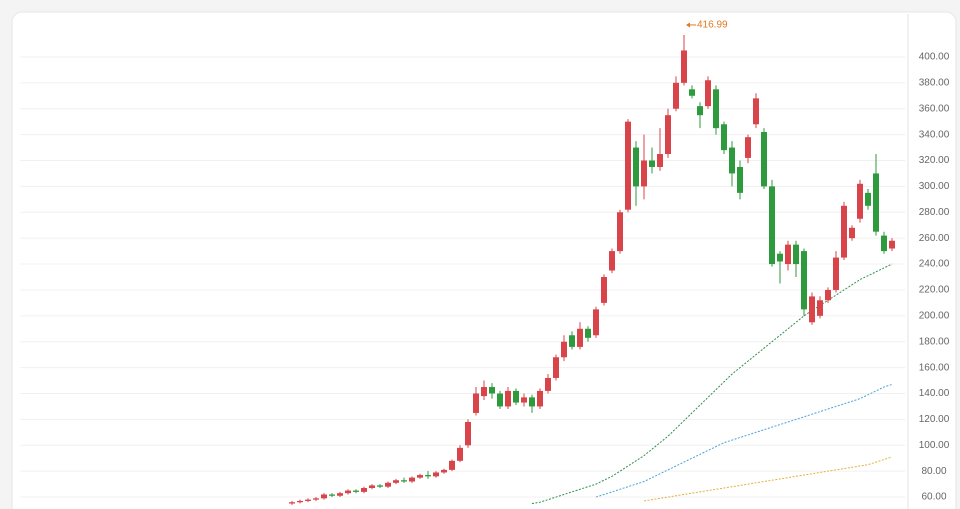  I want to click on max-label: 416.99, so click(712, 25).